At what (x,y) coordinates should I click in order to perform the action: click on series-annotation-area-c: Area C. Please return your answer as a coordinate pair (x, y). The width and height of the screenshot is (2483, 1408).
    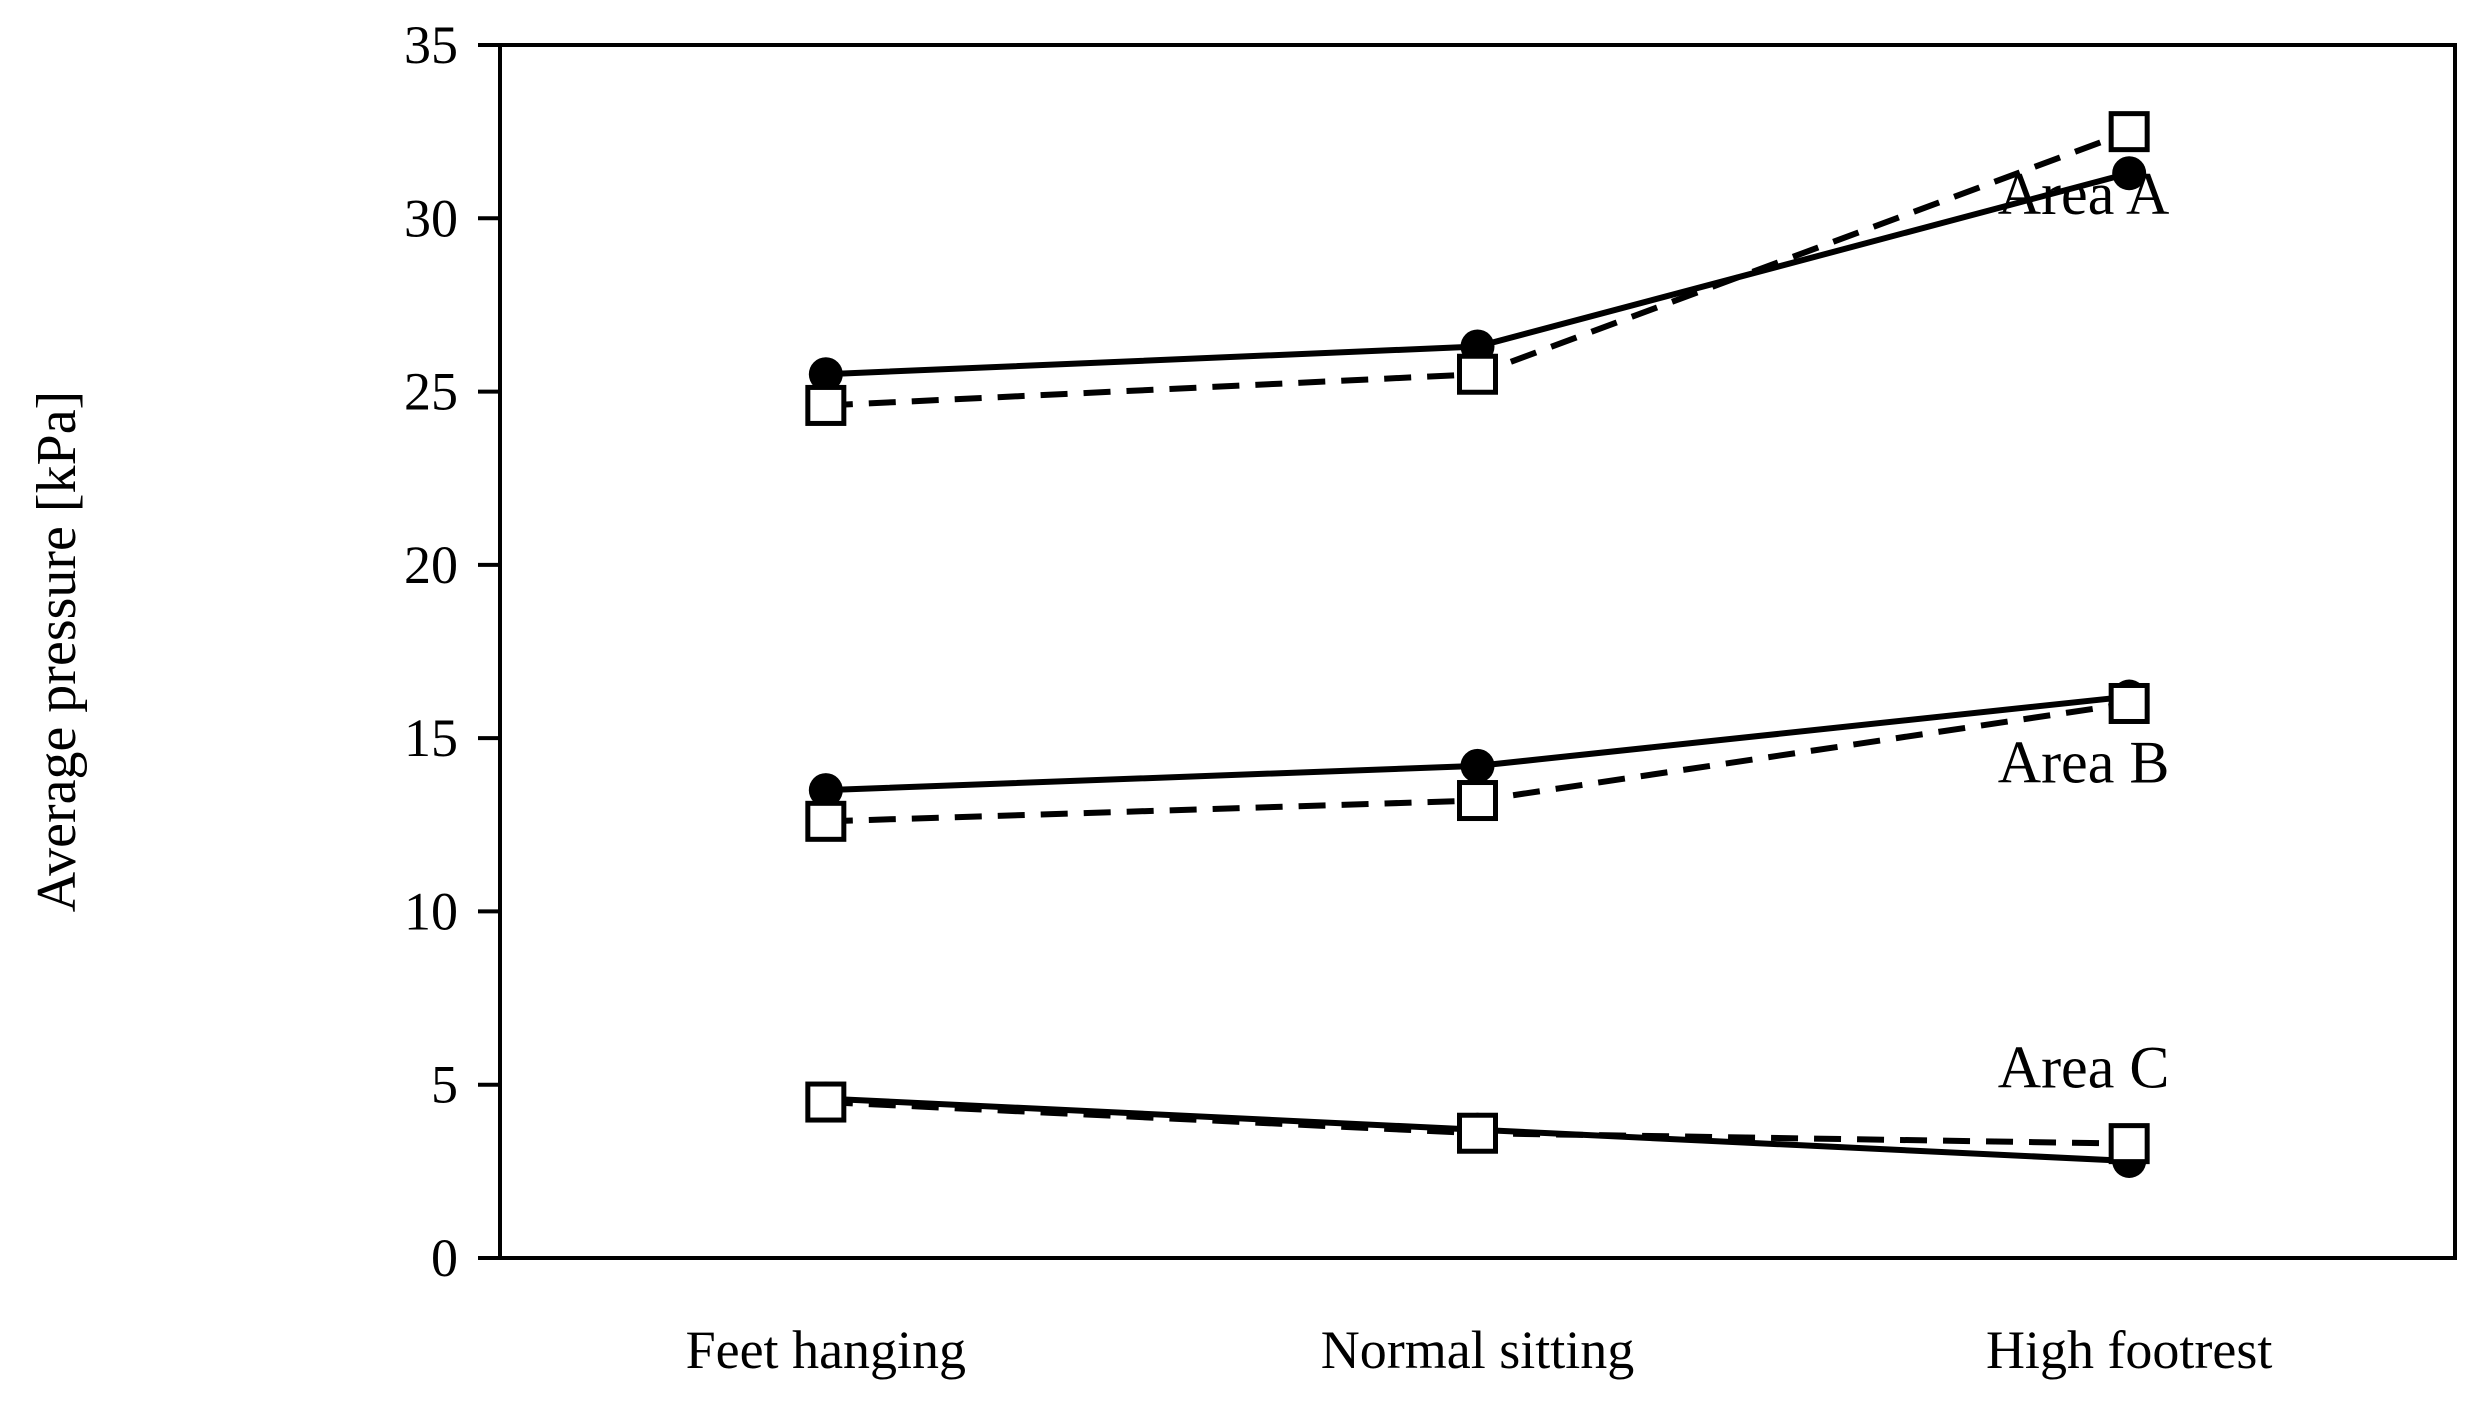
    Looking at the image, I should click on (2084, 1067).